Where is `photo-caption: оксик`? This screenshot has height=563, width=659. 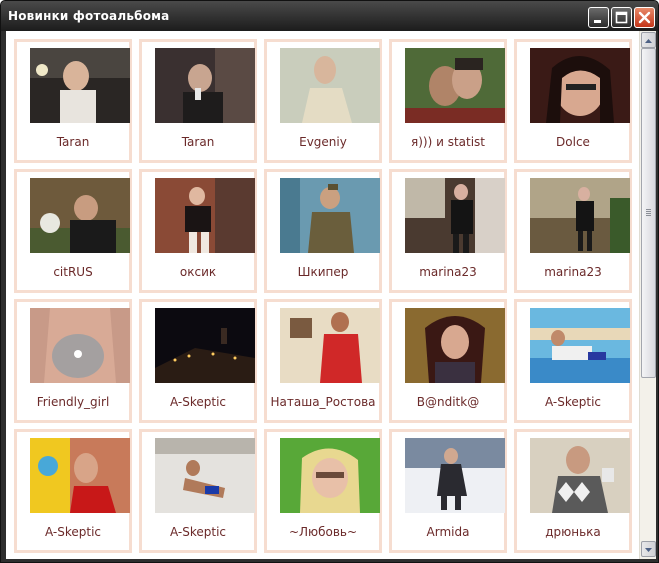
photo-caption: оксик is located at coordinates (198, 272).